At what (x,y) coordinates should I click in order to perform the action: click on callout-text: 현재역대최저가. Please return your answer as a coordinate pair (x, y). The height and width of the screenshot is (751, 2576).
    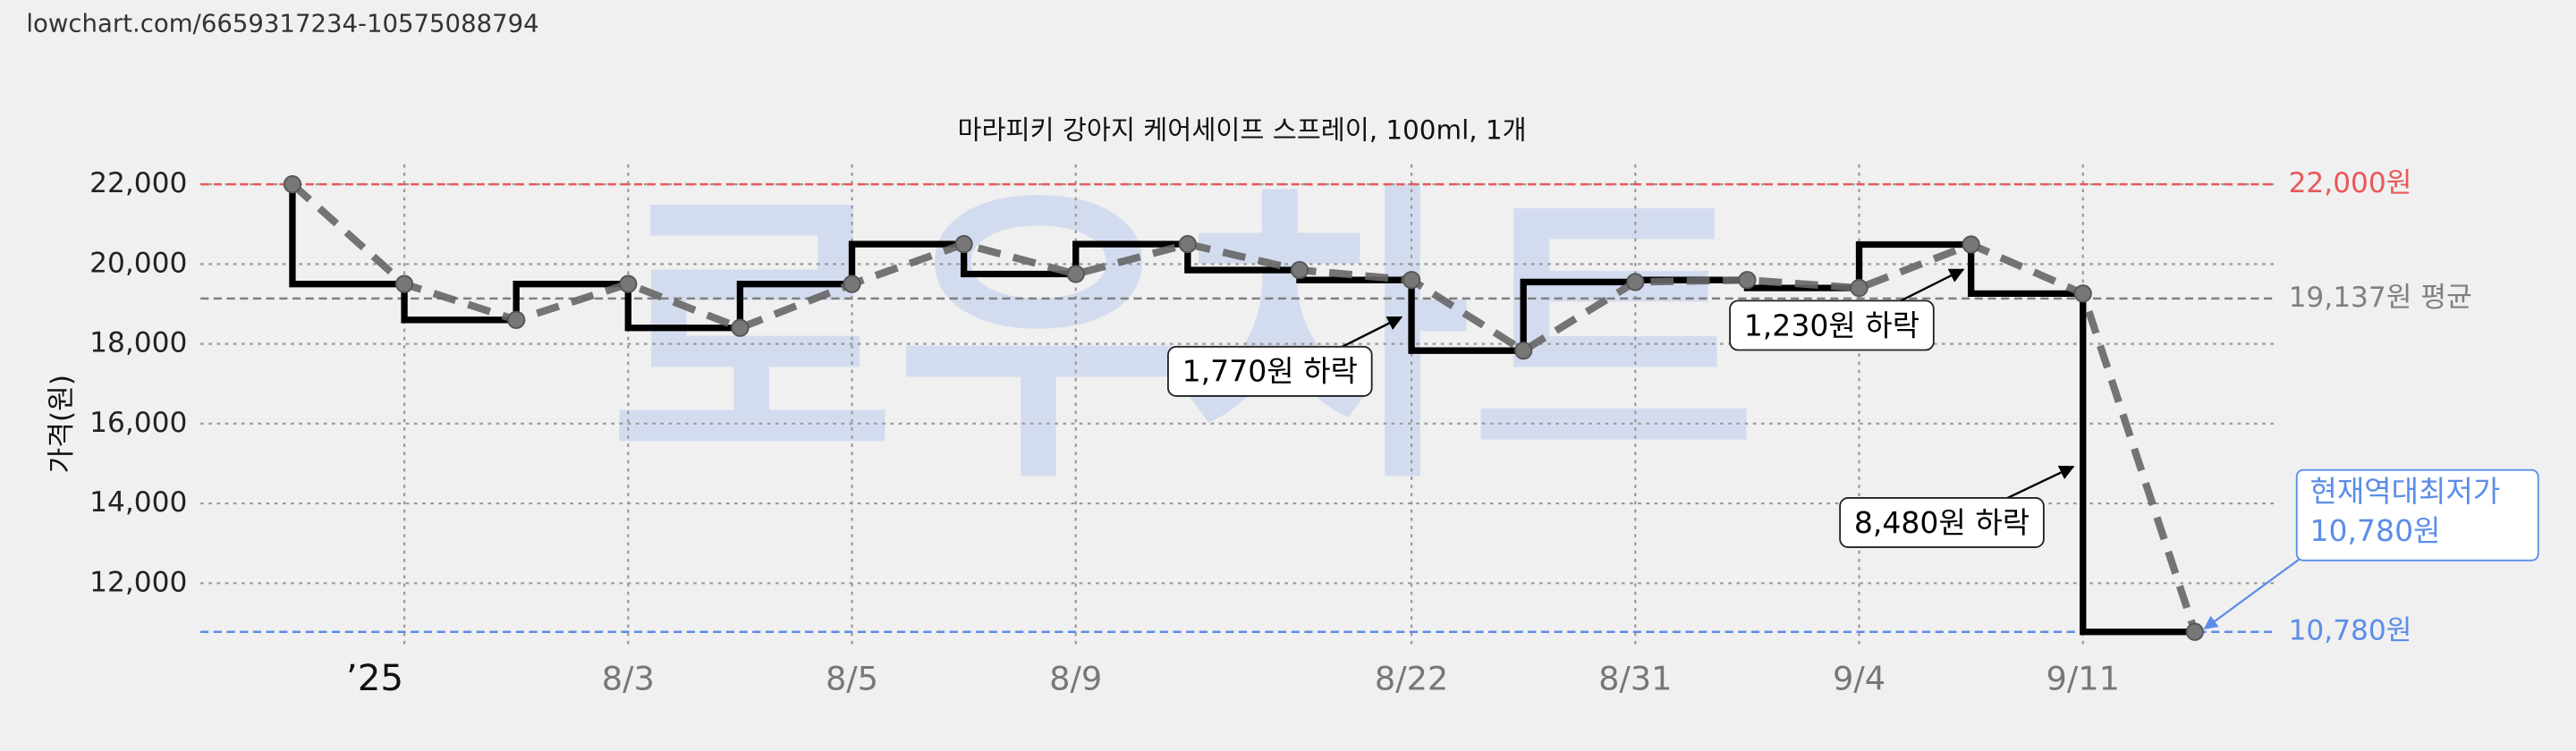
    Looking at the image, I should click on (2404, 491).